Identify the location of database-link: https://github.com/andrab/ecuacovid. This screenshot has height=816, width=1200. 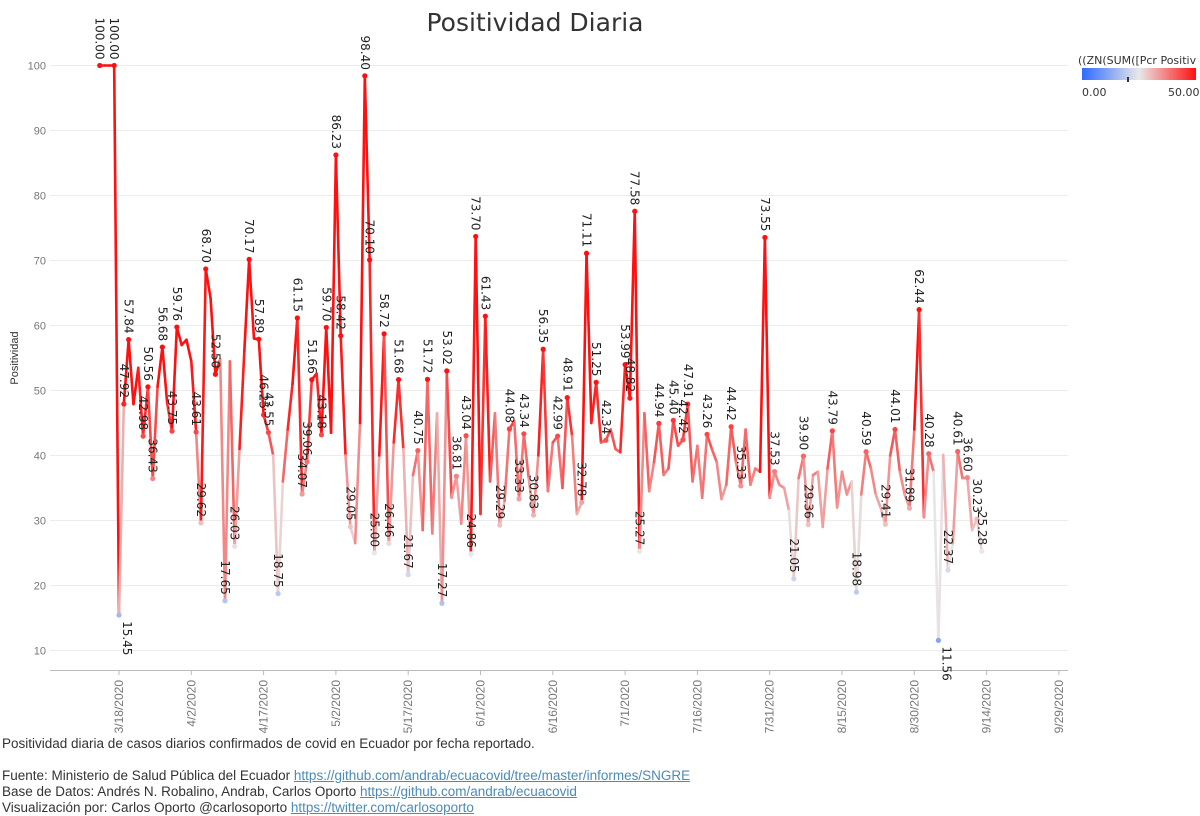
(468, 791).